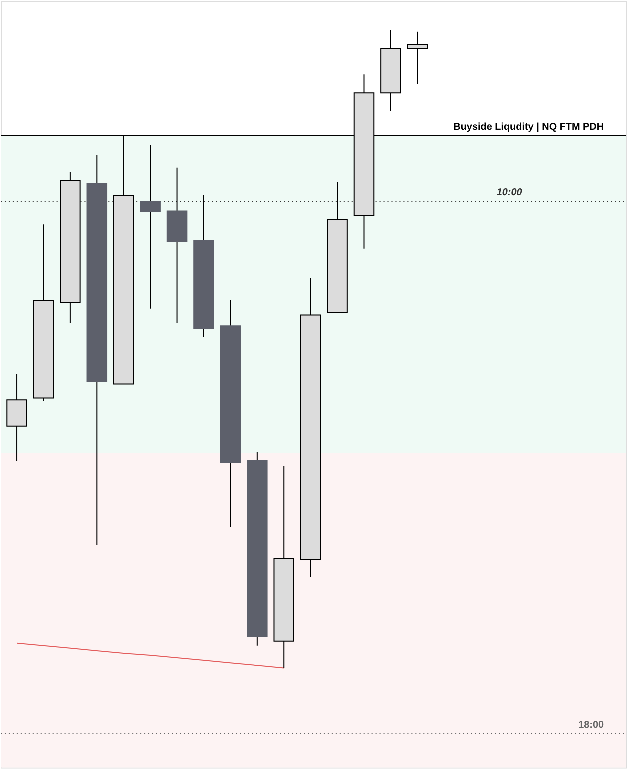 Image resolution: width=627 pixels, height=769 pixels. I want to click on annotation: 10:00, so click(509, 193).